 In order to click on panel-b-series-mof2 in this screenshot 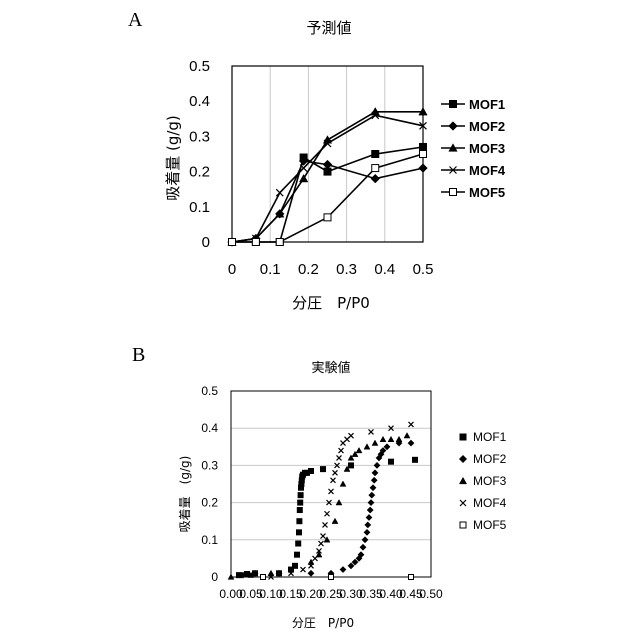, I will do `click(327, 509)`.